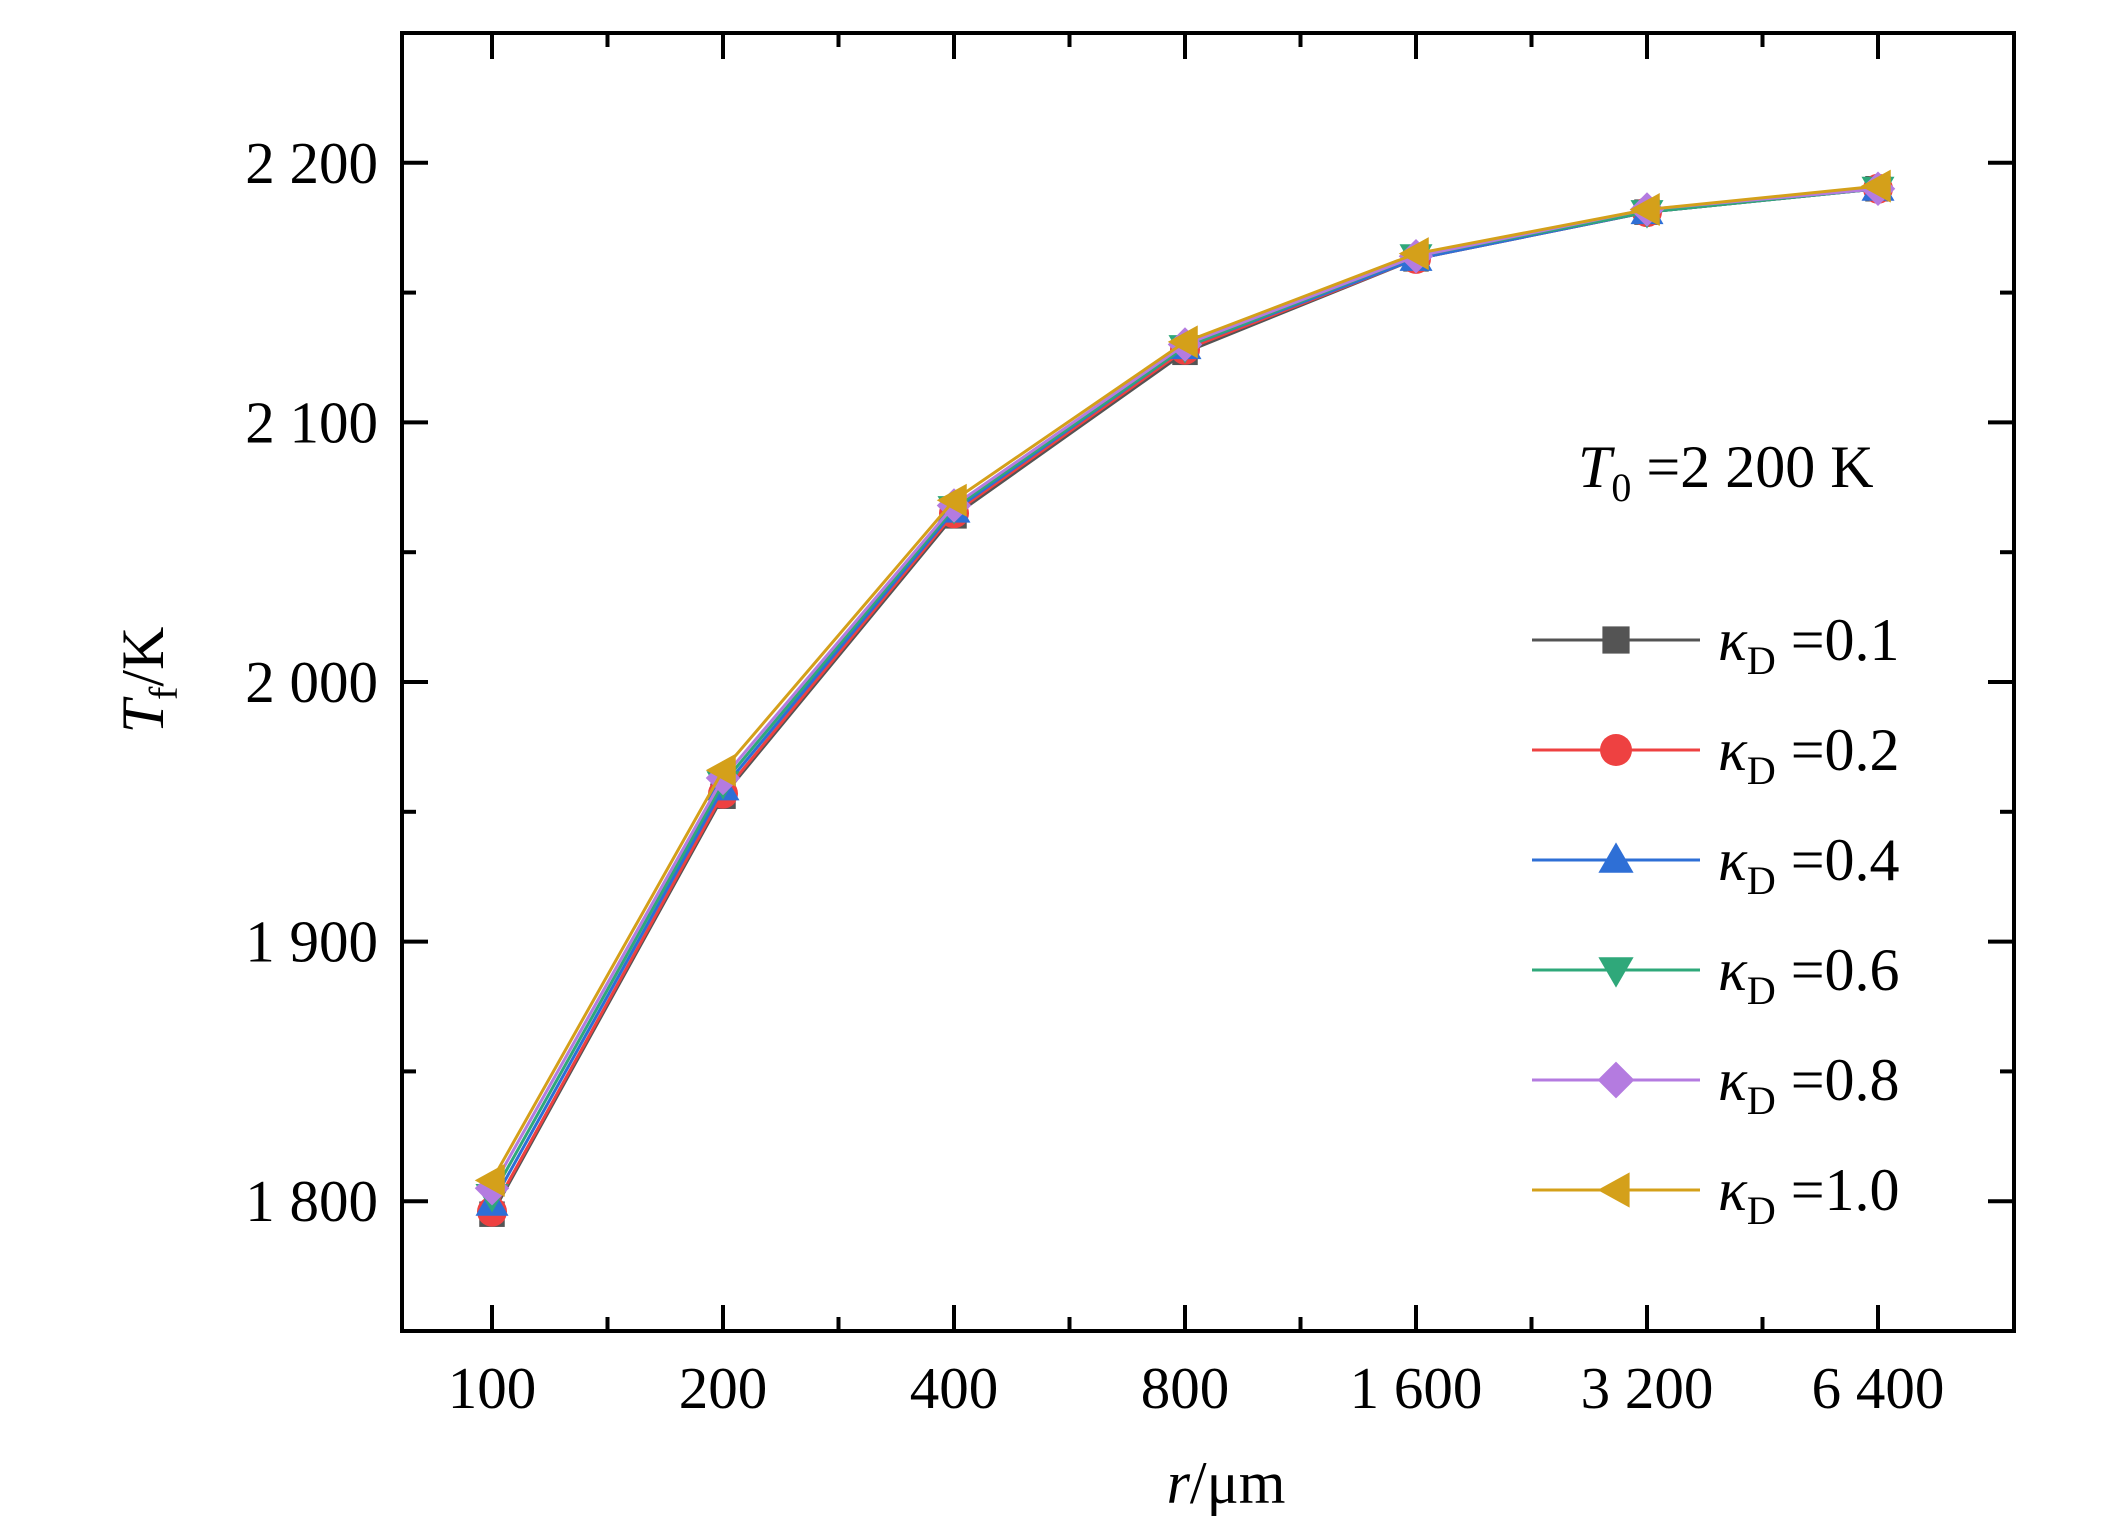 The width and height of the screenshot is (2126, 1535). What do you see at coordinates (148, 680) in the screenshot?
I see `y-axis-title: Tf/K` at bounding box center [148, 680].